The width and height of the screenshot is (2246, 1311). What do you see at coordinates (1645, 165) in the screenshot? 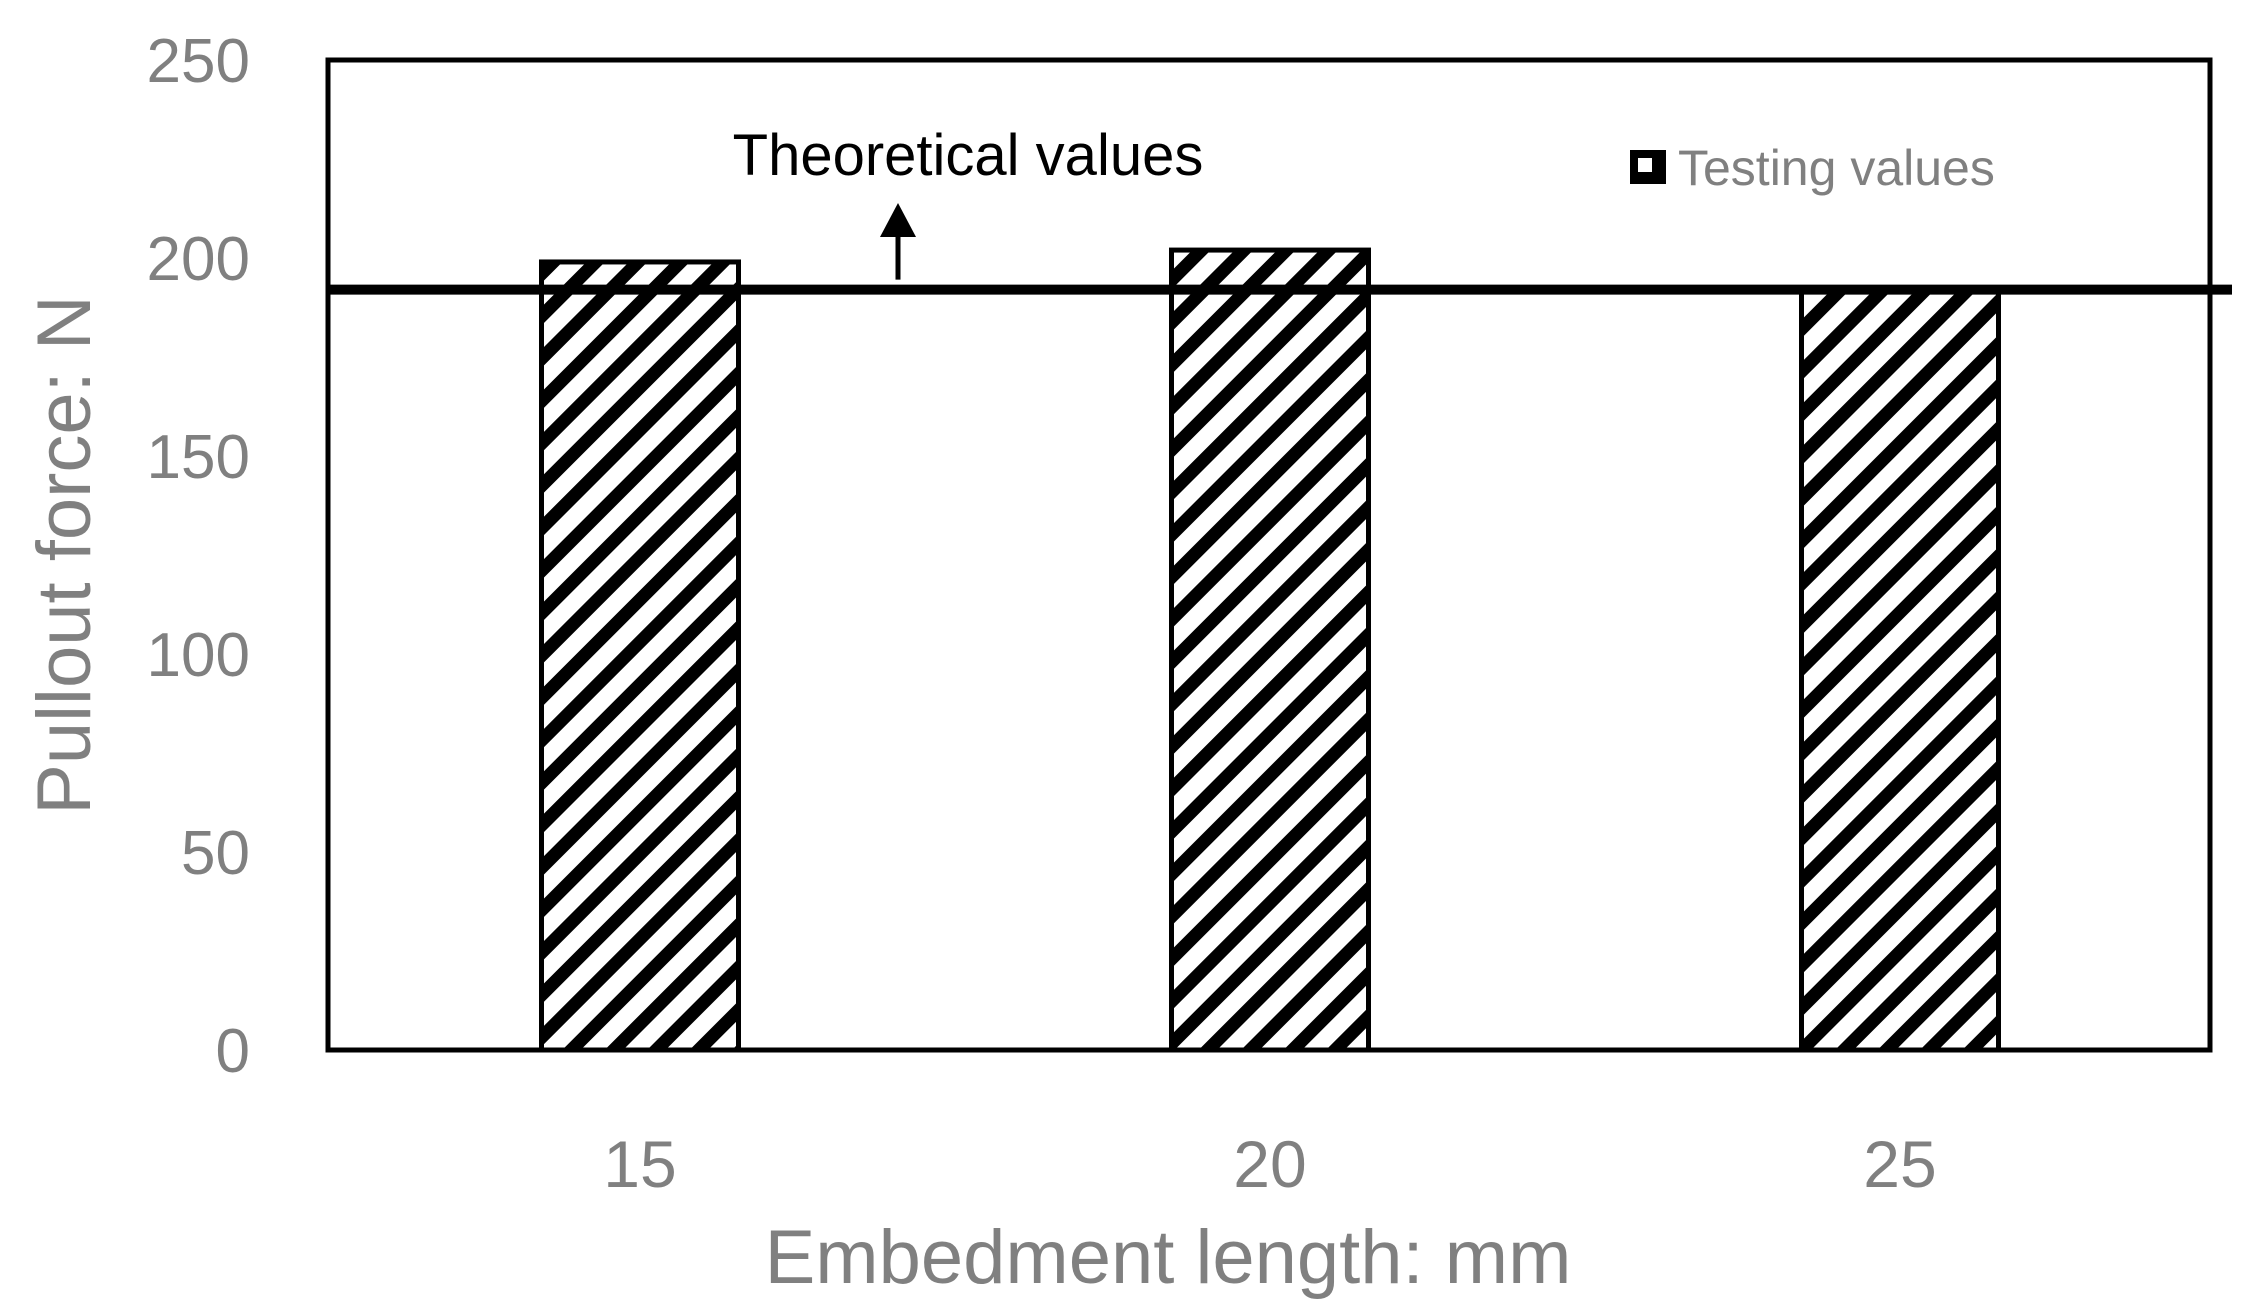
I see `legend-swatch-inner` at bounding box center [1645, 165].